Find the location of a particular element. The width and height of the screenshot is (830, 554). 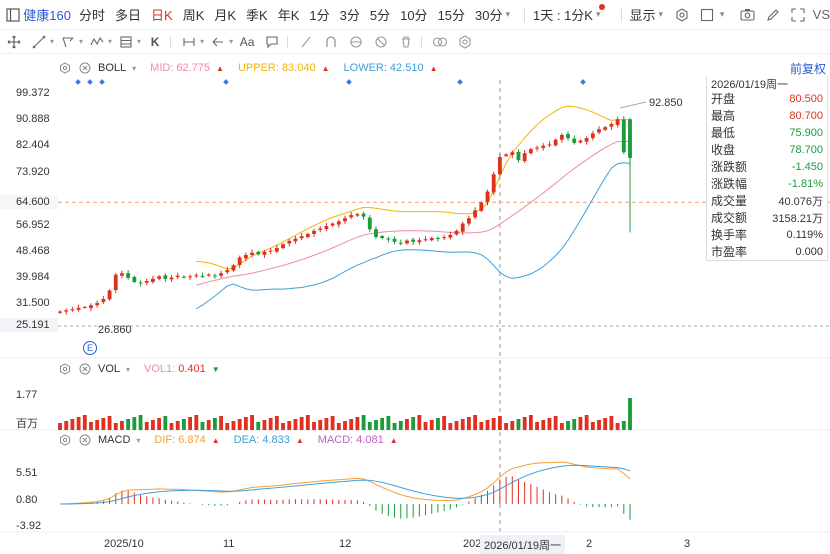

range-dropdown: 1天 : 1分K ▾ is located at coordinates (570, 13).